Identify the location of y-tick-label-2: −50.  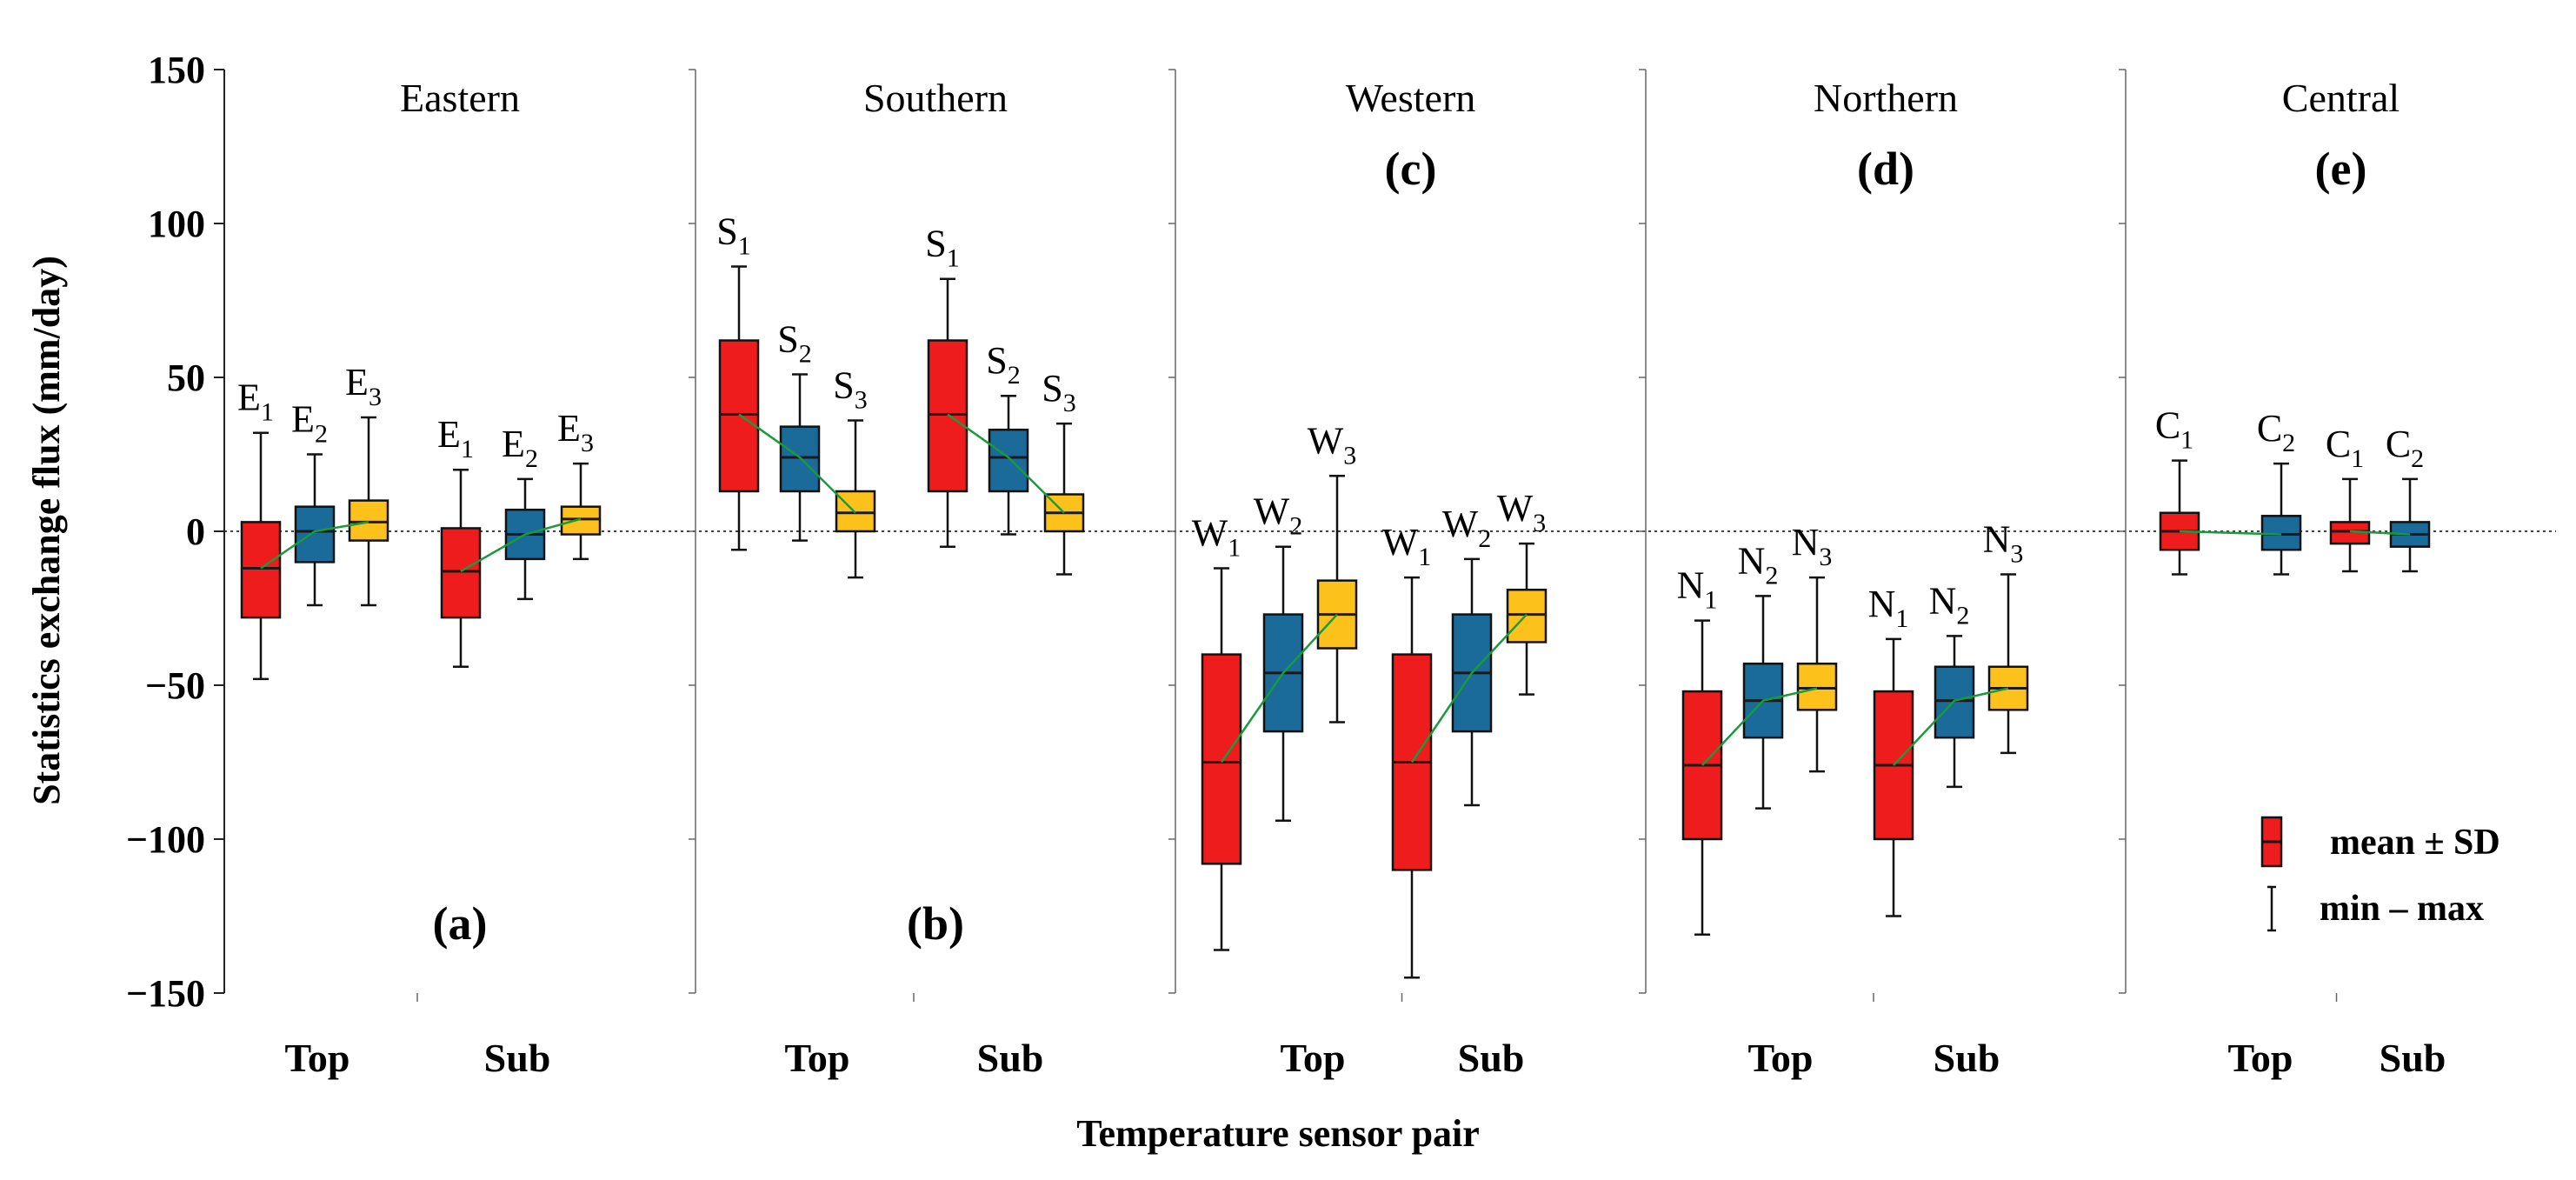
(175, 685).